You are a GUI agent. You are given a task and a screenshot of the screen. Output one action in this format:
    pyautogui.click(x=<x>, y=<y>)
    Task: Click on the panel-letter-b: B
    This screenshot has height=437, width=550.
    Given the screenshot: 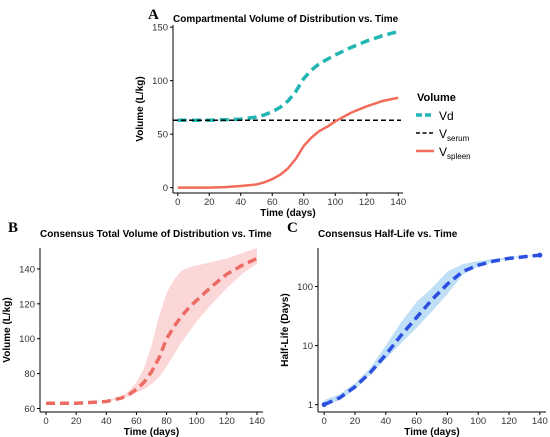 What is the action you would take?
    pyautogui.click(x=13, y=228)
    